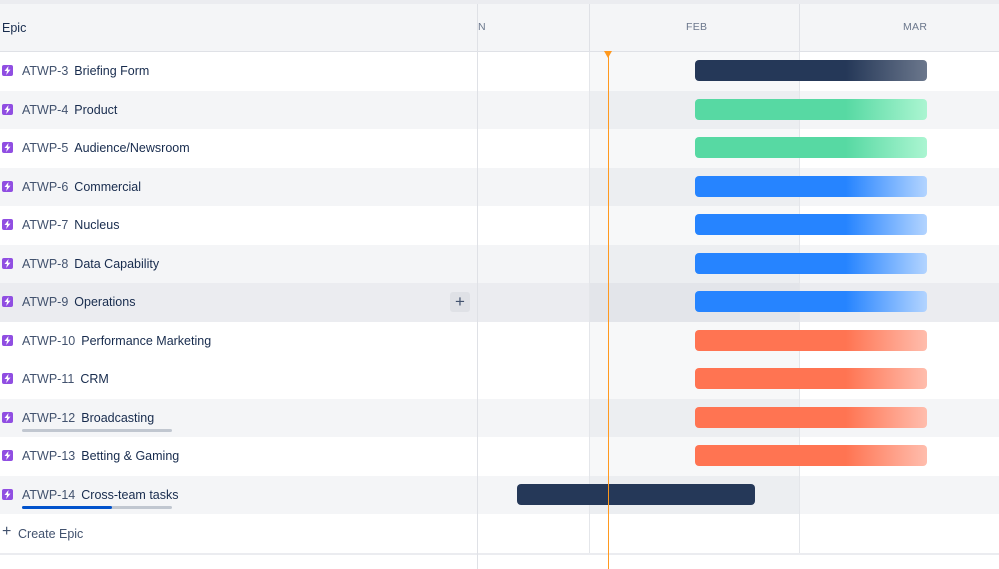 This screenshot has width=999, height=569. What do you see at coordinates (48, 379) in the screenshot?
I see `epic-key: ATWP-11` at bounding box center [48, 379].